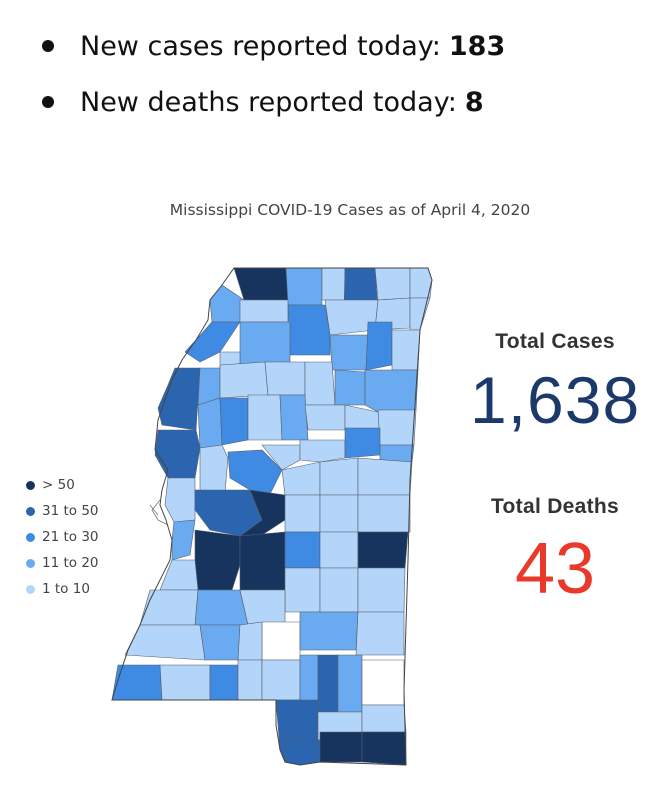 The image size is (672, 802). I want to click on total-cases-label: Total Cases, so click(555, 341).